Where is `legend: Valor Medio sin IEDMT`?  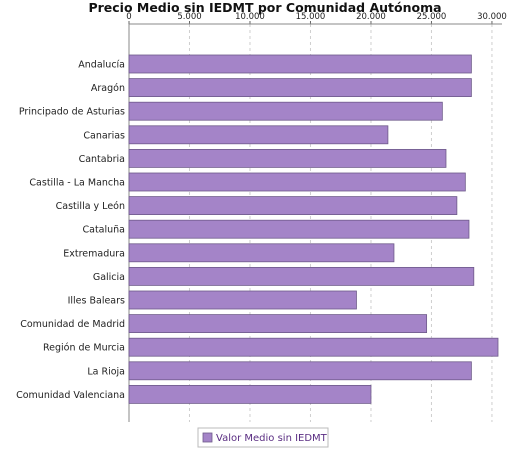 legend: Valor Medio sin IEDMT is located at coordinates (263, 437).